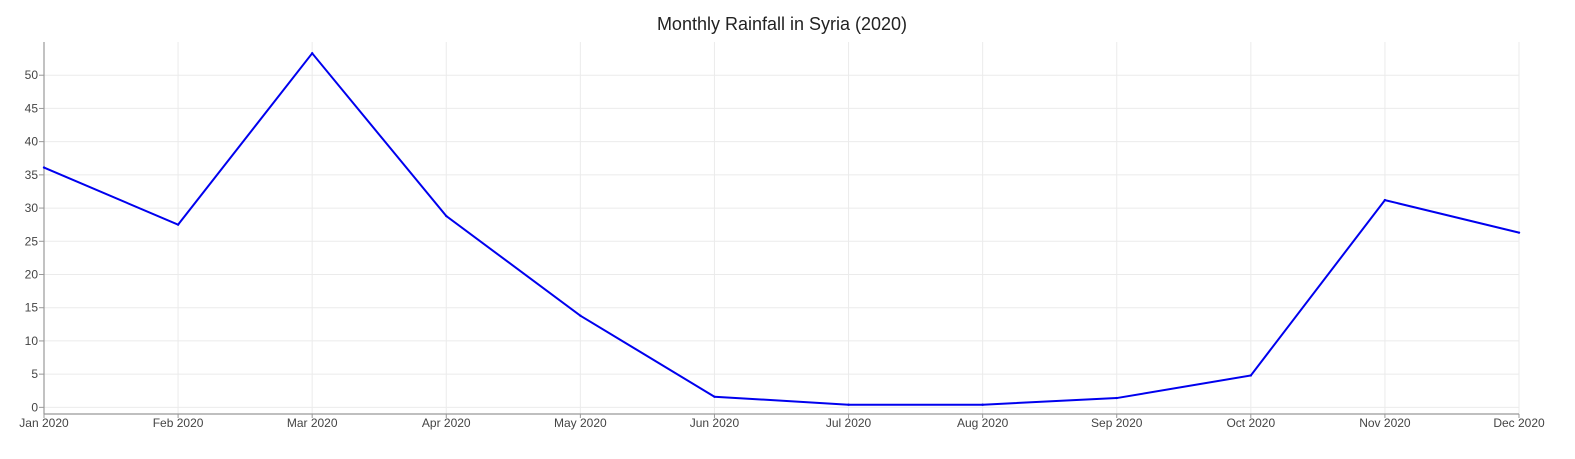 The image size is (1575, 459). Describe the element at coordinates (32, 75) in the screenshot. I see `y-tick-label: 50` at that location.